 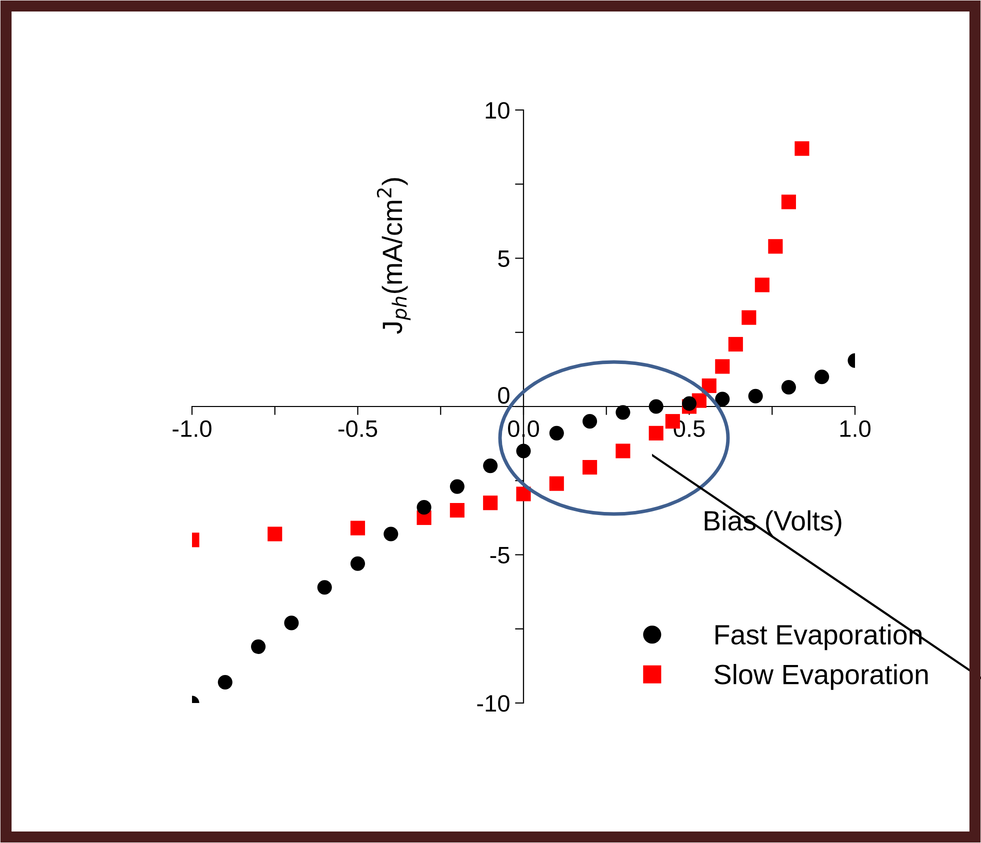 What do you see at coordinates (819, 637) in the screenshot?
I see `legend-label: Fast Evaporation` at bounding box center [819, 637].